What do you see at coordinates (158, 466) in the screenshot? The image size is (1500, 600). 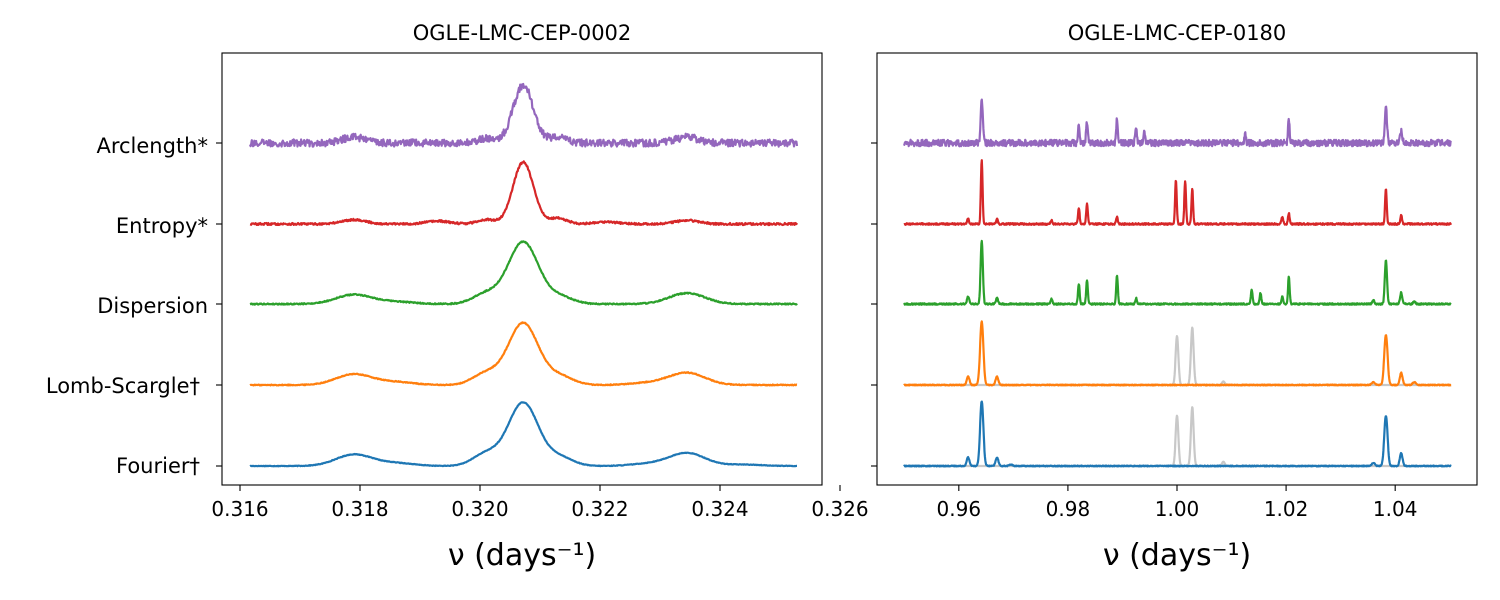 I see `y-tick-label-fourier: Fourier†` at bounding box center [158, 466].